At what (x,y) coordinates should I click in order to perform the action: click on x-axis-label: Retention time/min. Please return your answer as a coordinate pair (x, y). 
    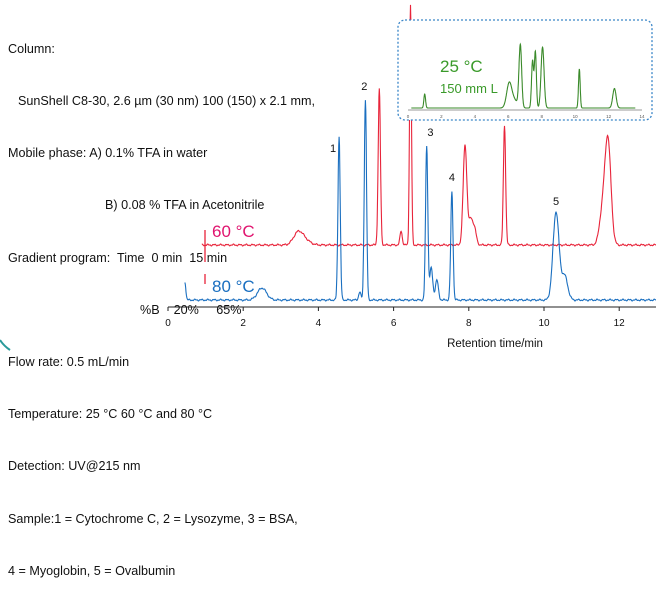
    Looking at the image, I should click on (495, 344).